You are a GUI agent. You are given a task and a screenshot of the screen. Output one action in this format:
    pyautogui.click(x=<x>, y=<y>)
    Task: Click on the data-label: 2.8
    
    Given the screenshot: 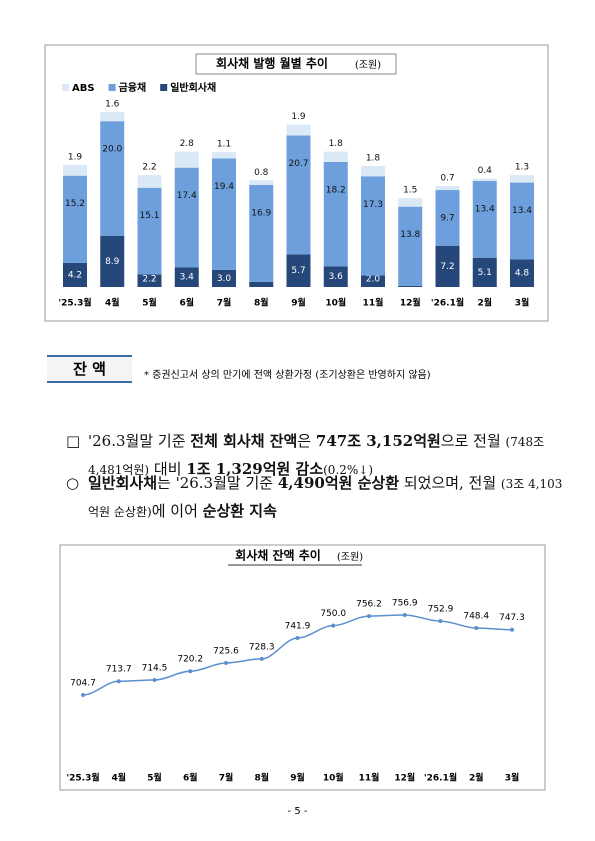 What is the action you would take?
    pyautogui.click(x=187, y=144)
    